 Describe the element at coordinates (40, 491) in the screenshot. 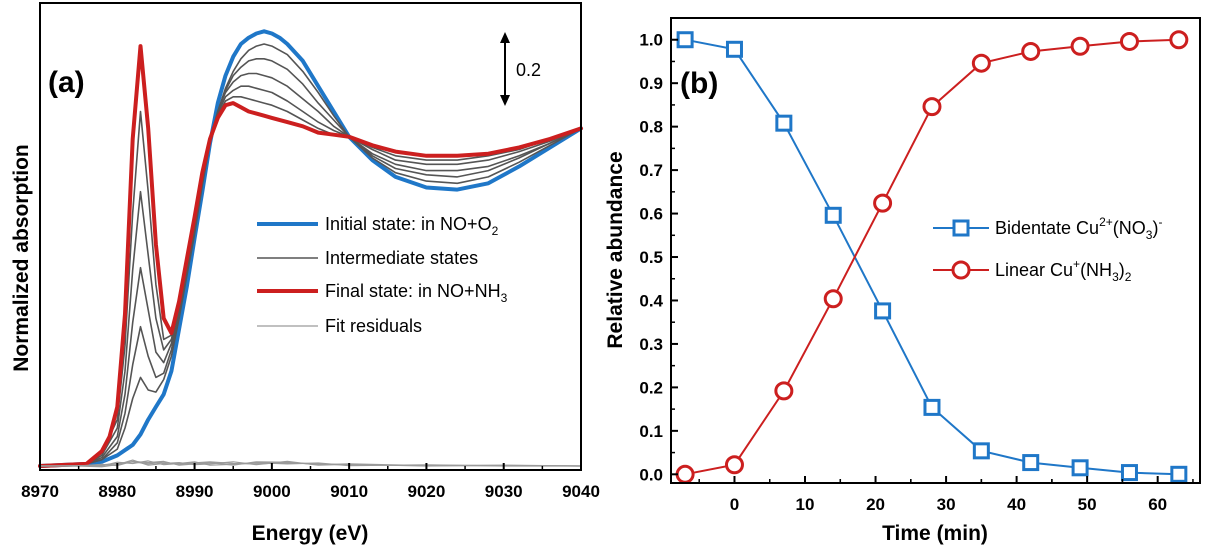

I see `a-x-tick-label: 8970` at that location.